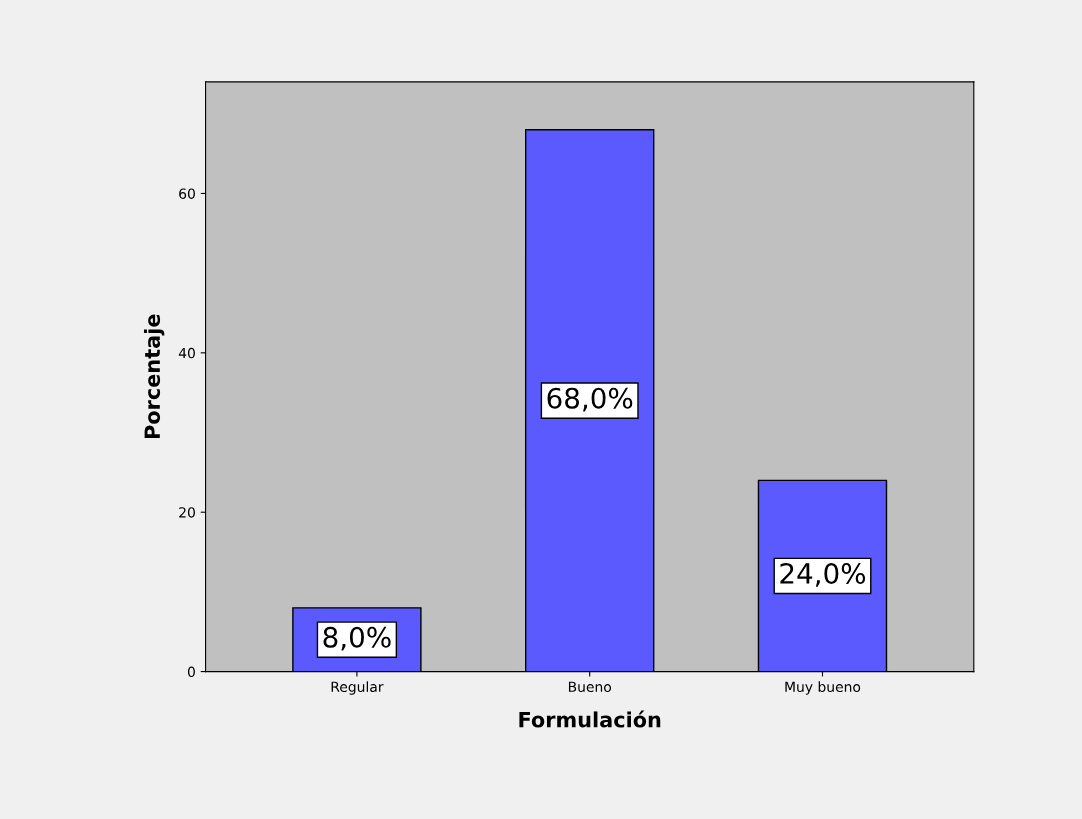 This screenshot has height=819, width=1082. Describe the element at coordinates (590, 719) in the screenshot. I see `x-axis-title: Formulación` at that location.